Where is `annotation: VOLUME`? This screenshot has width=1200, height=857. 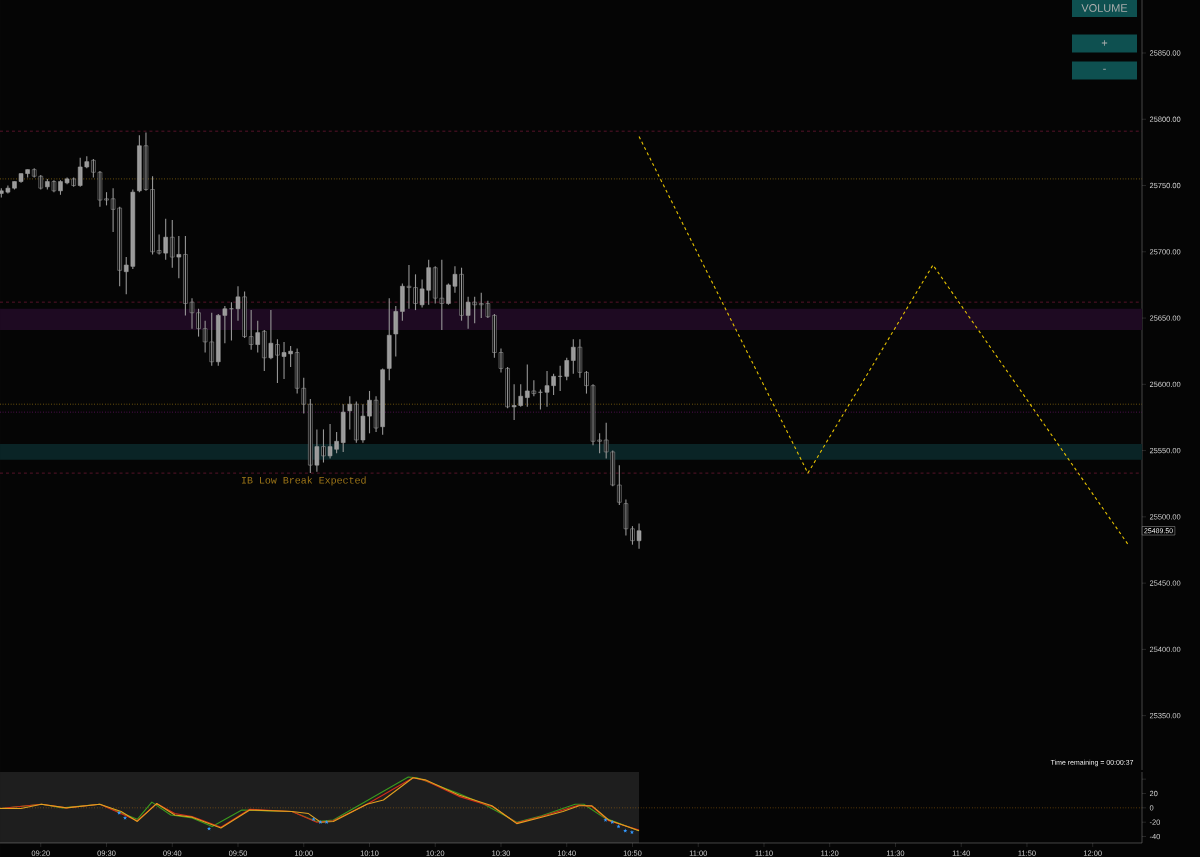 annotation: VOLUME is located at coordinates (1104, 8).